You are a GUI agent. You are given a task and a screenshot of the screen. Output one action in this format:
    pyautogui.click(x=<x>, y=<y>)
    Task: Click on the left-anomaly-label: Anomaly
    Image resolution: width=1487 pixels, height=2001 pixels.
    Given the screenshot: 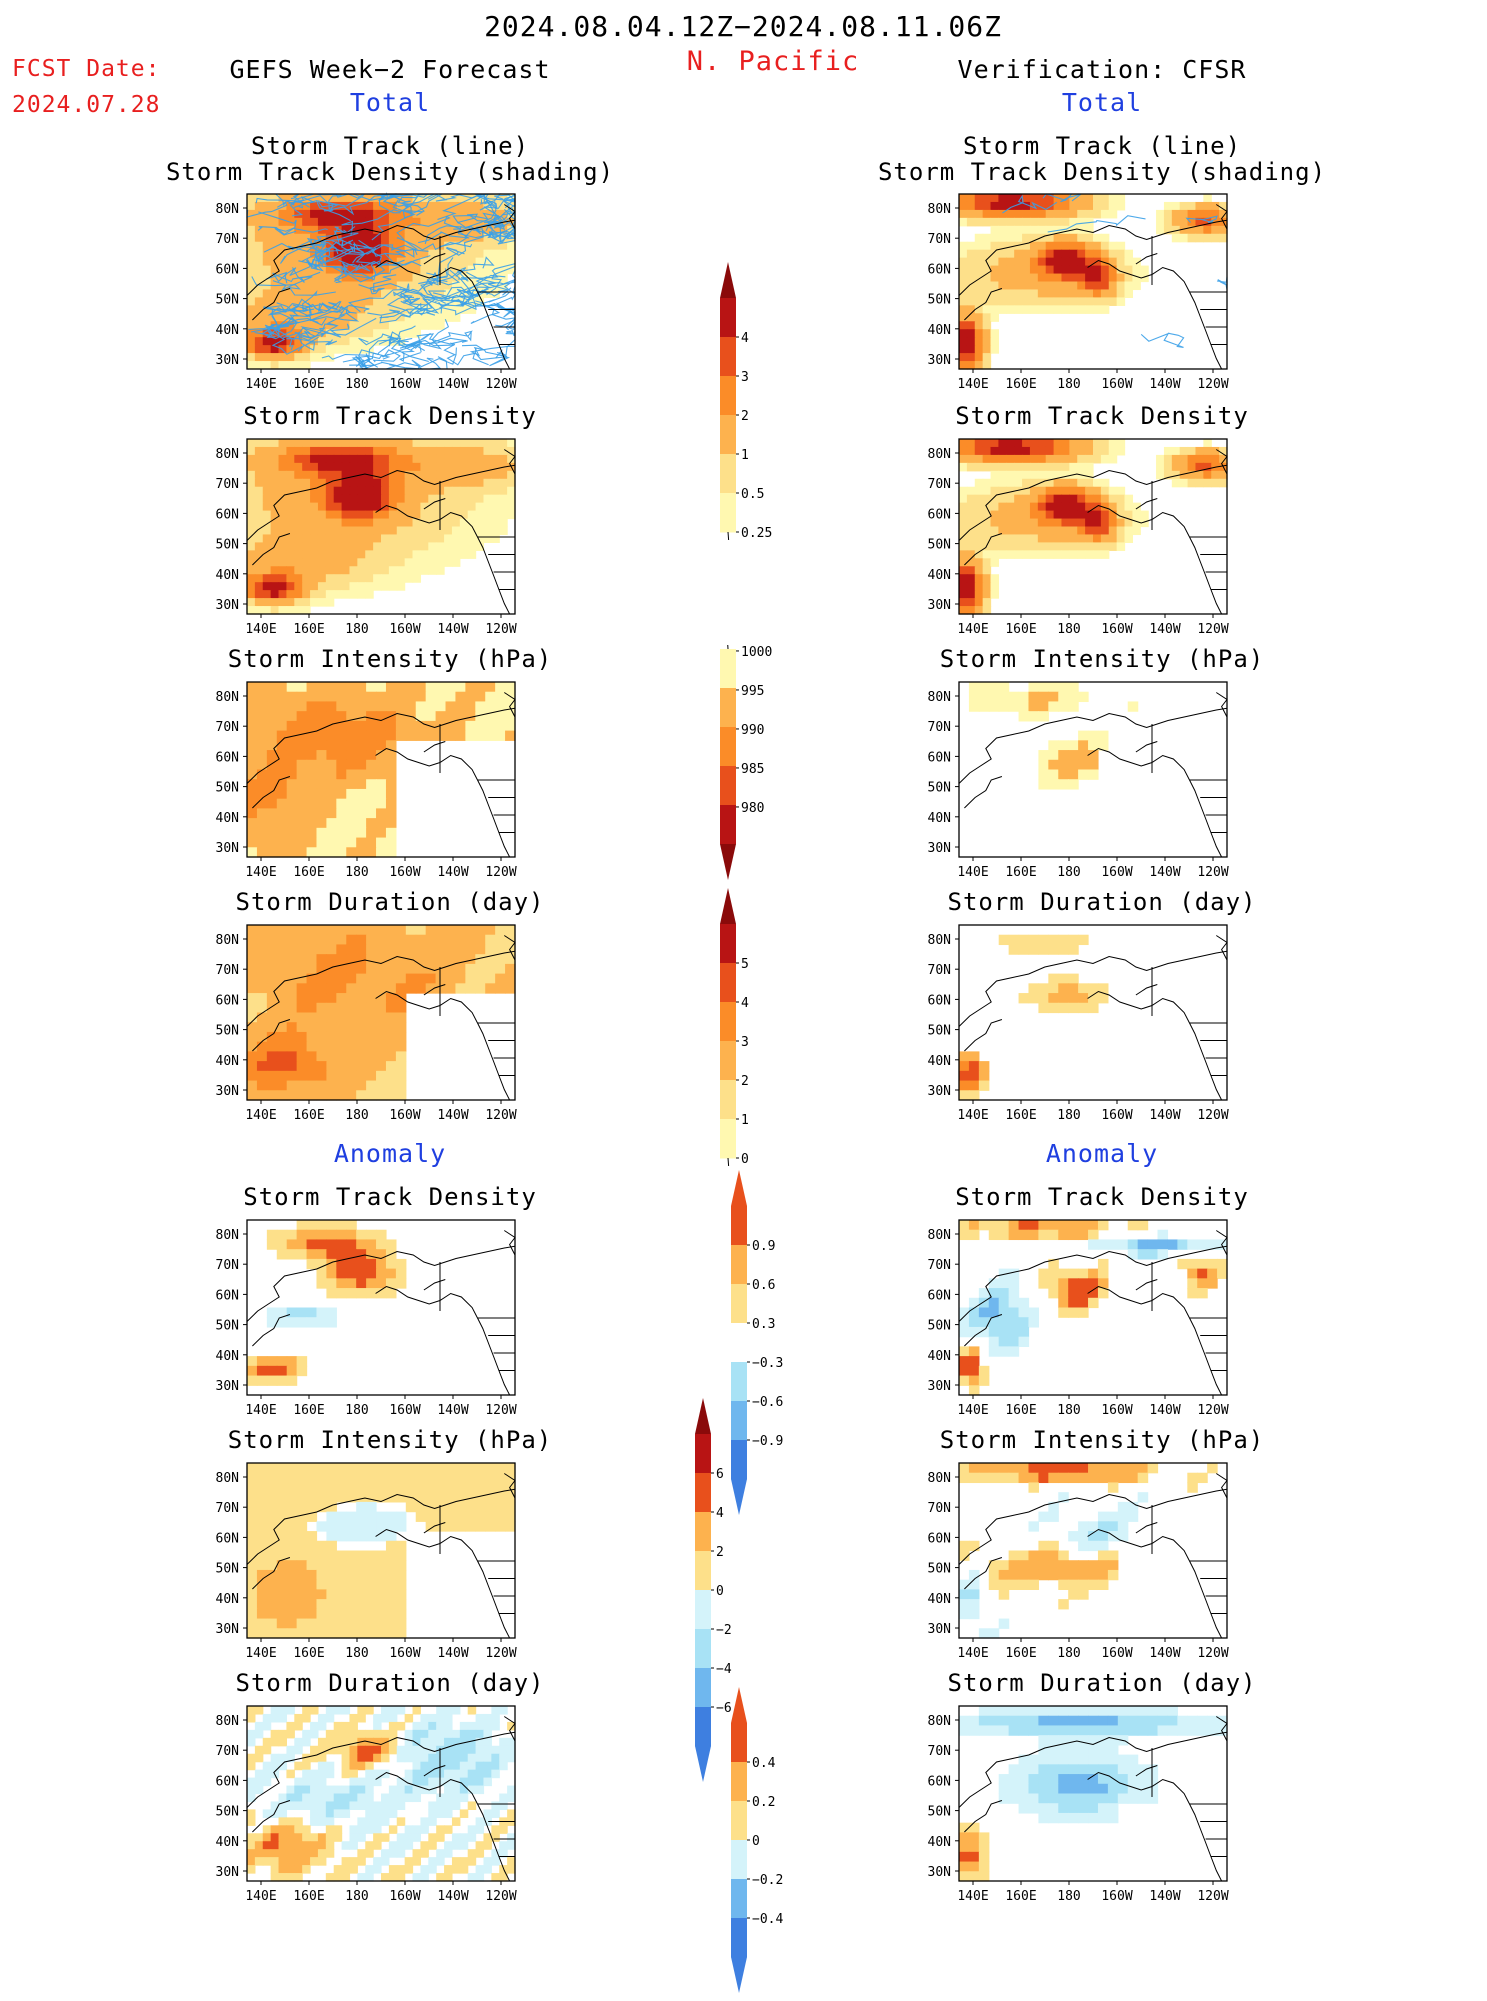 What is the action you would take?
    pyautogui.click(x=390, y=1153)
    